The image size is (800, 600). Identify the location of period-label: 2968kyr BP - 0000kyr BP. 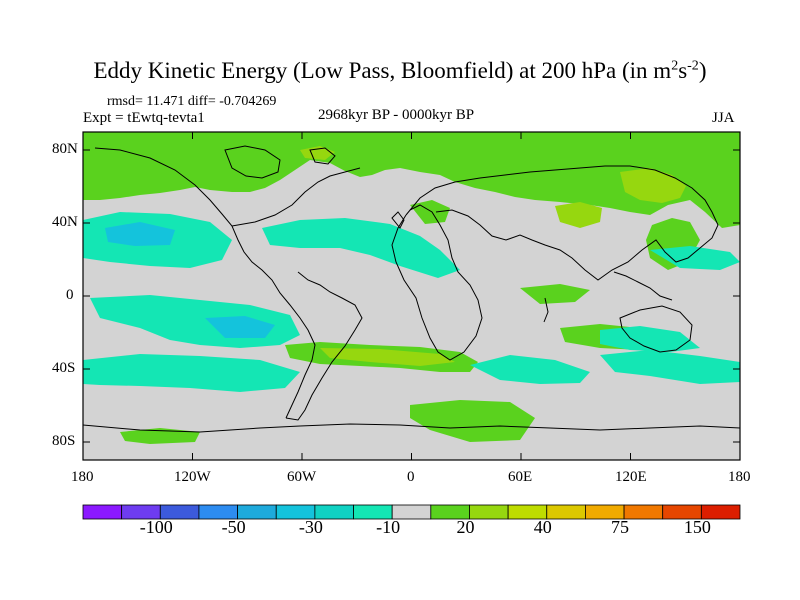
(396, 115).